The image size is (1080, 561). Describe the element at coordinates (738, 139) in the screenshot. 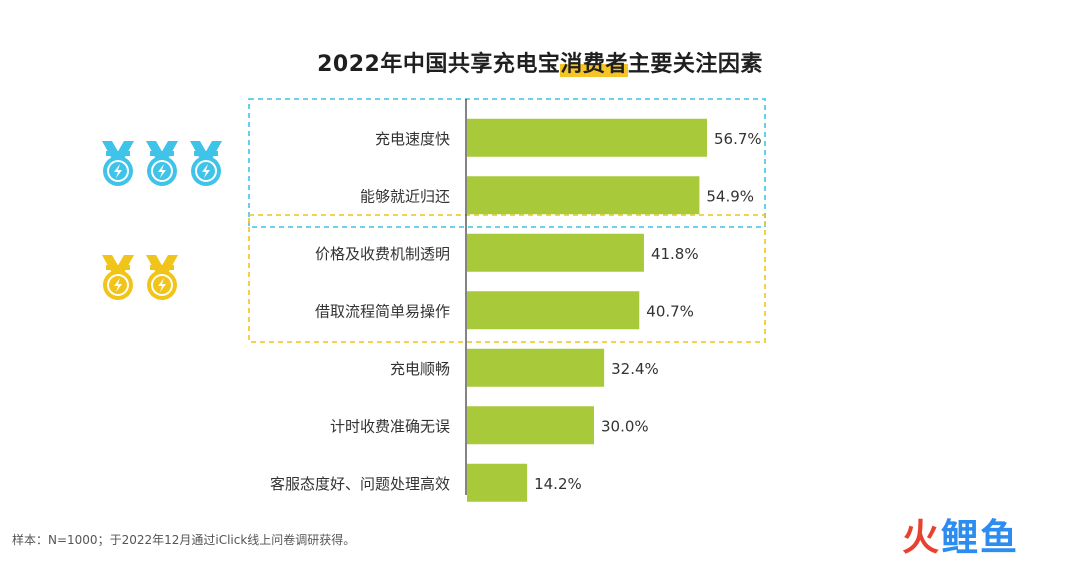

I see `value-label-1: 56.7%` at that location.